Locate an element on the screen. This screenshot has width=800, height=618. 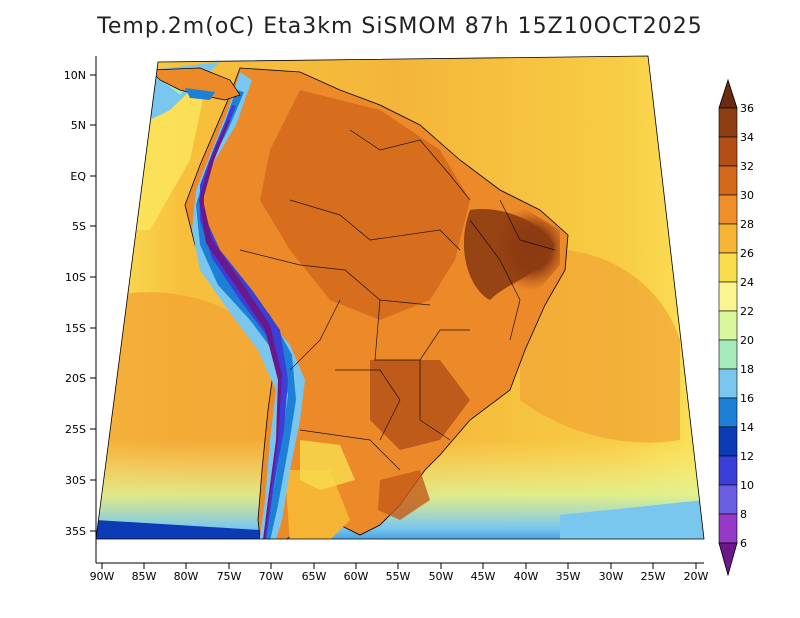
lon-label: 60W is located at coordinates (356, 576).